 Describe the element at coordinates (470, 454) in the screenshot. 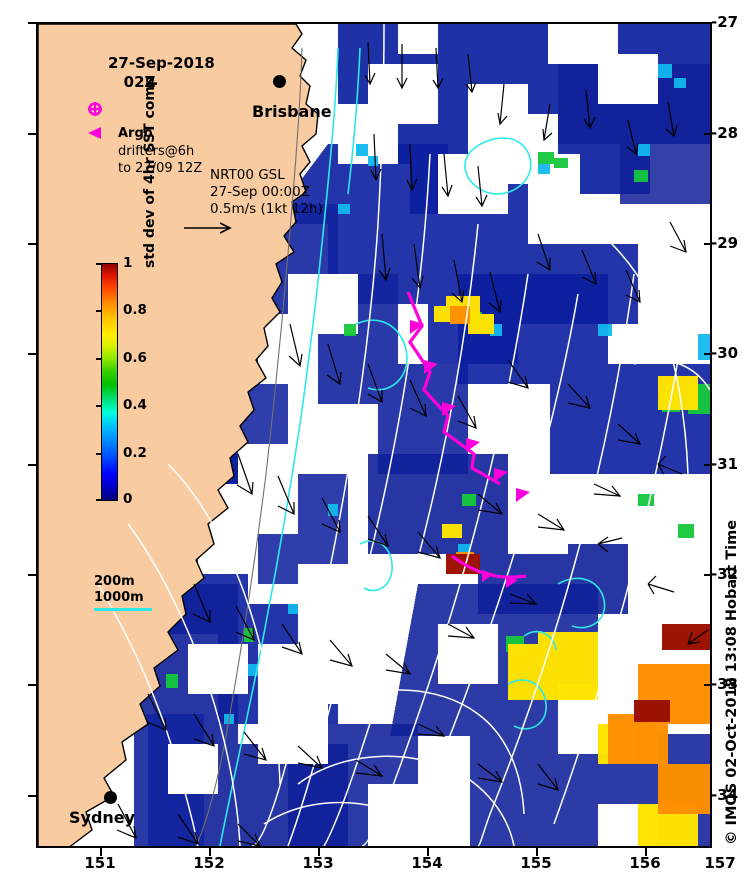

I see `drifter-arrowheads` at that location.